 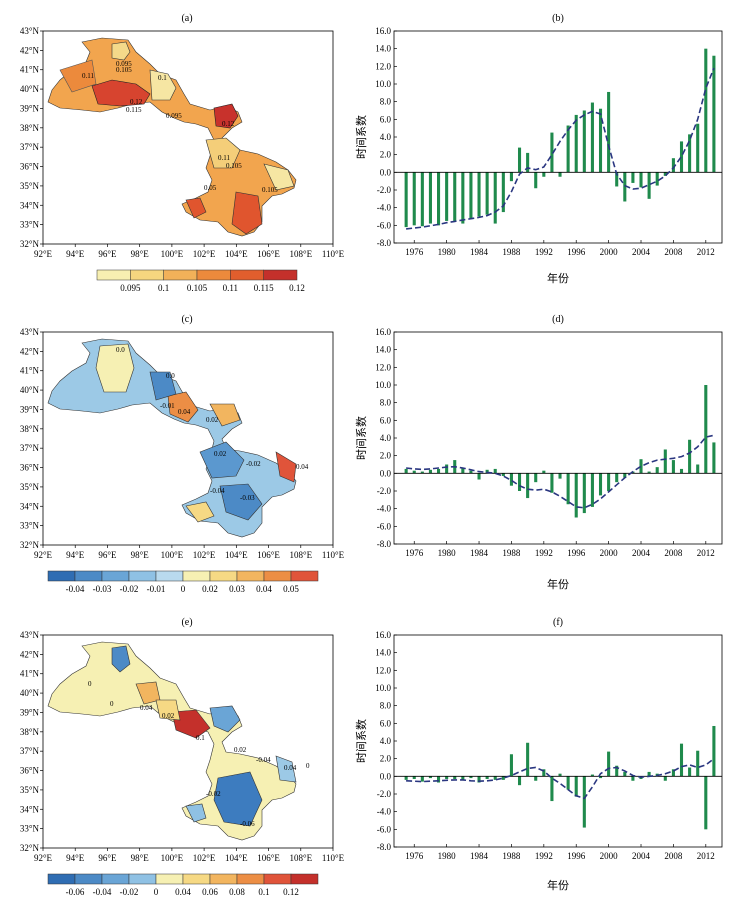 What do you see at coordinates (30, 205) in the screenshot?
I see `lat-tick-label: 34°N` at bounding box center [30, 205].